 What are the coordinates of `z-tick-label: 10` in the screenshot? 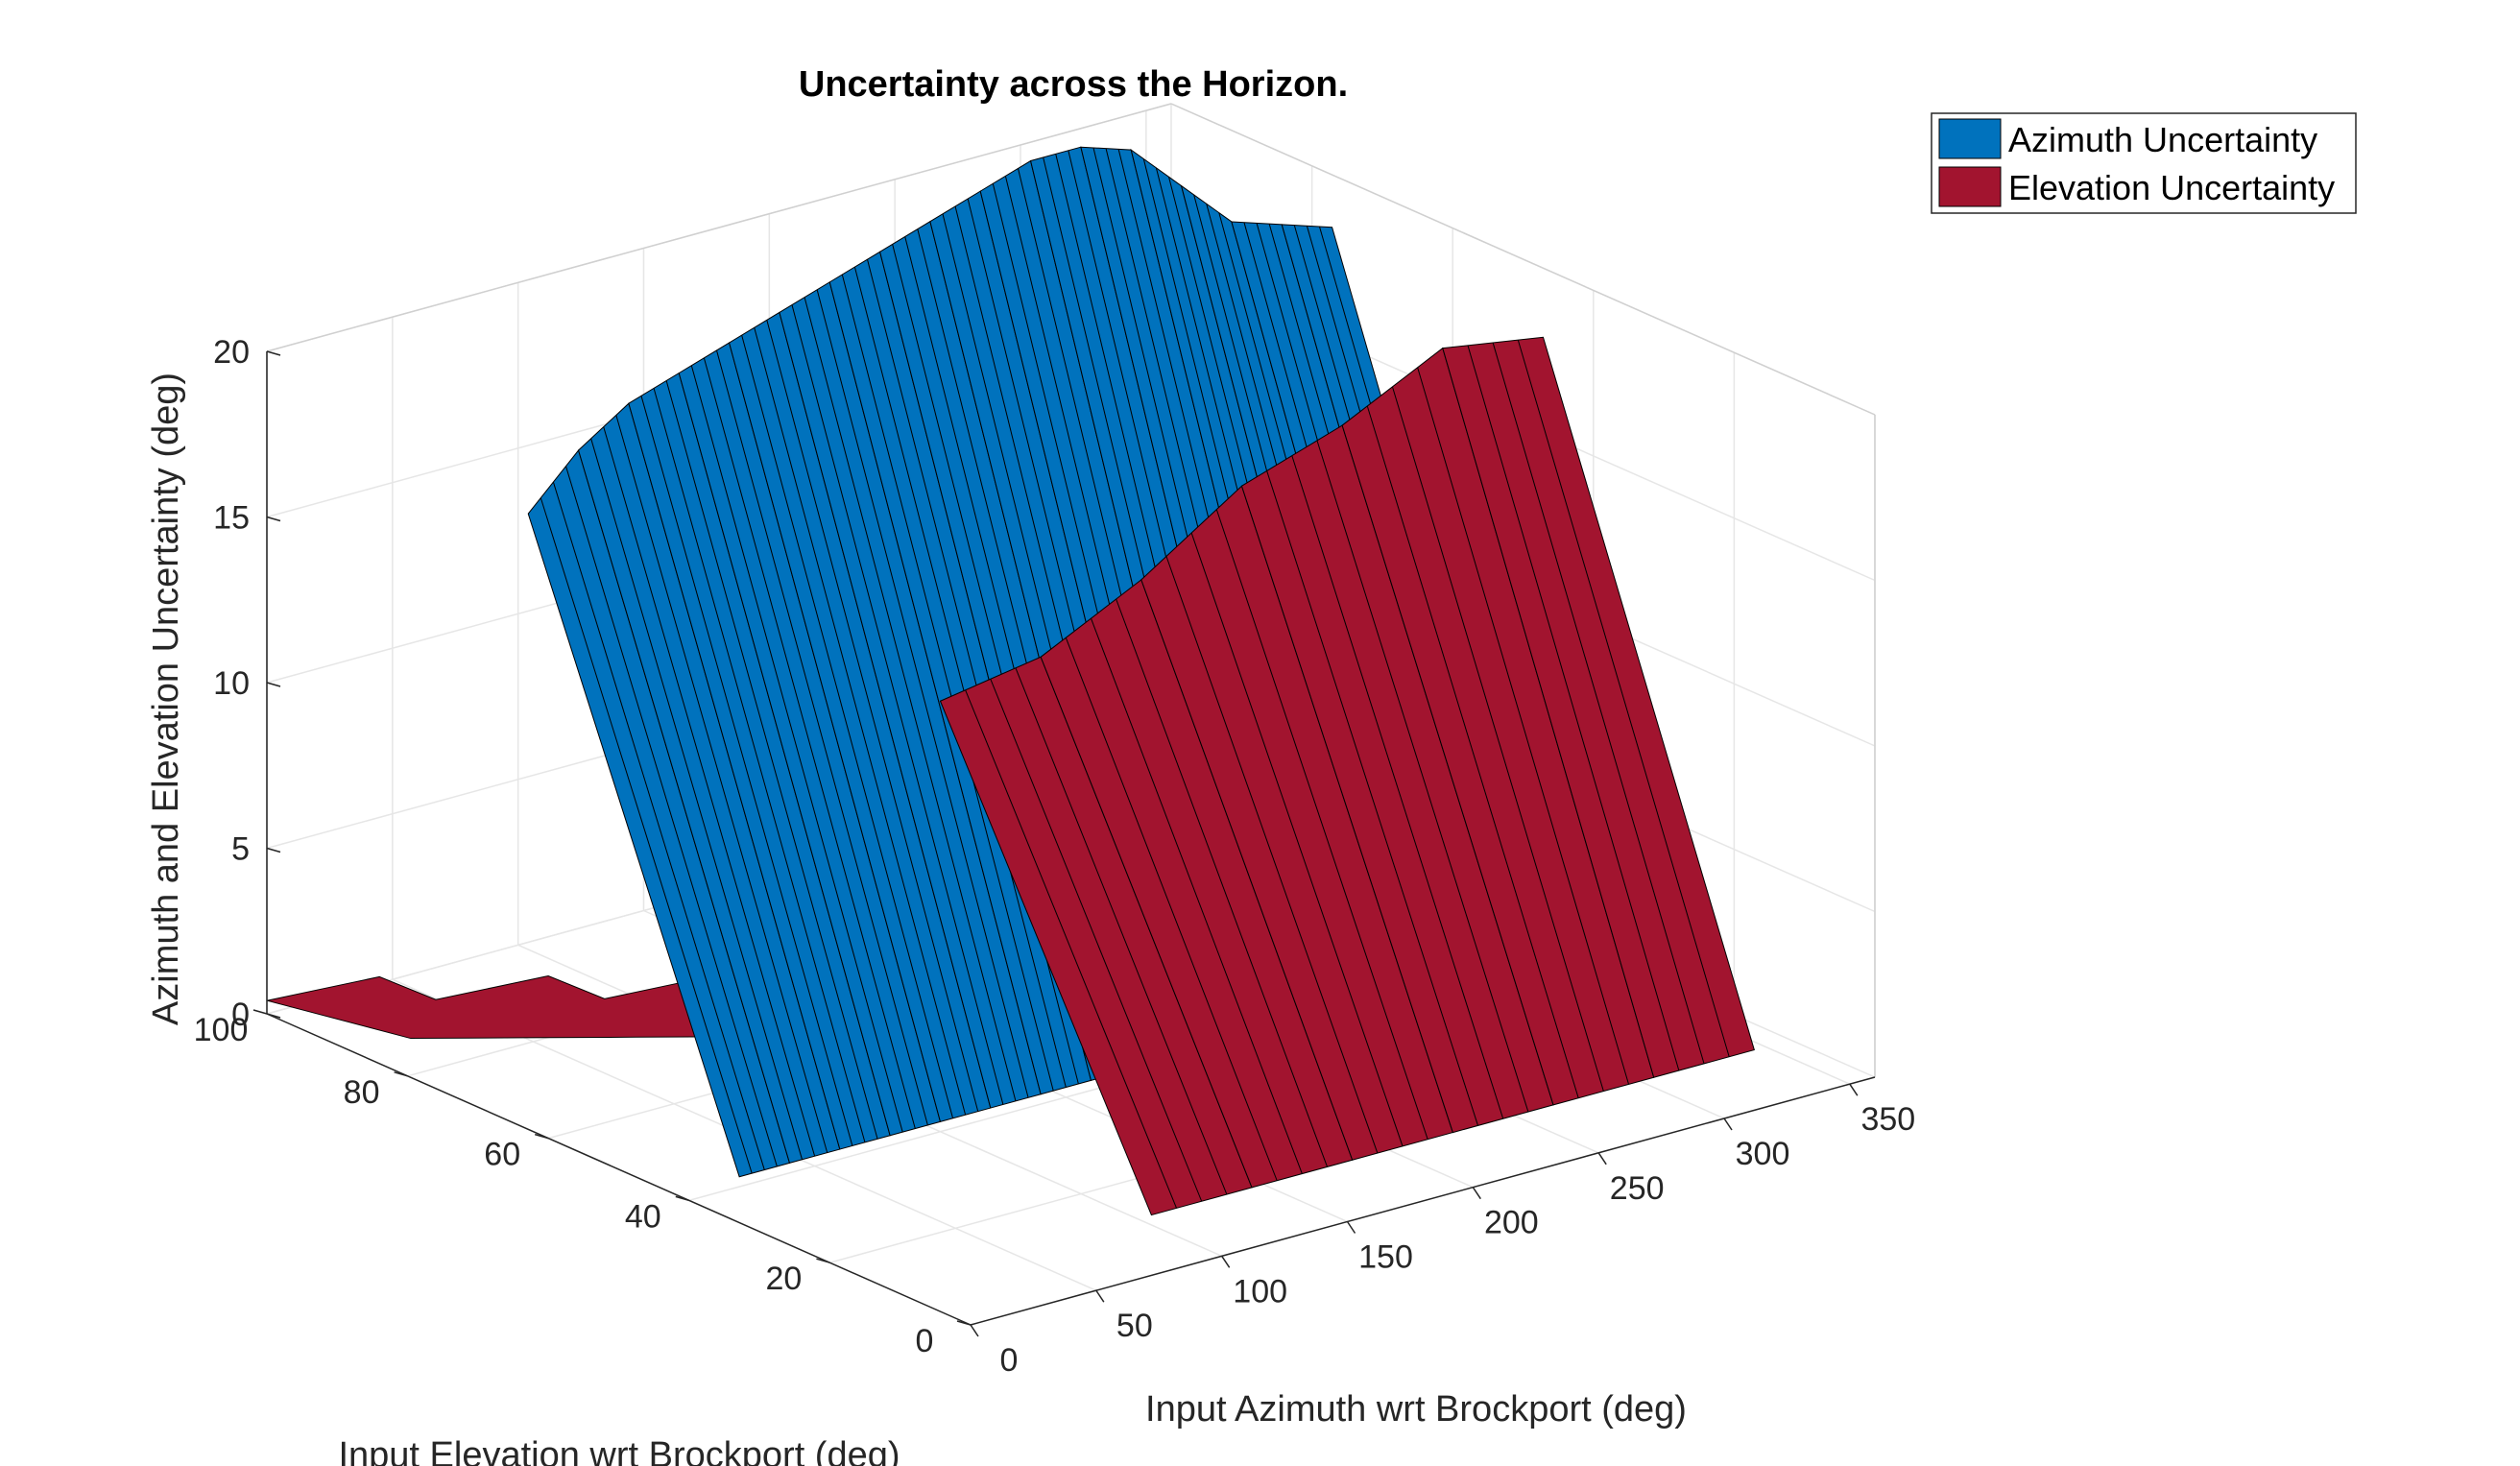 It's located at (231, 683).